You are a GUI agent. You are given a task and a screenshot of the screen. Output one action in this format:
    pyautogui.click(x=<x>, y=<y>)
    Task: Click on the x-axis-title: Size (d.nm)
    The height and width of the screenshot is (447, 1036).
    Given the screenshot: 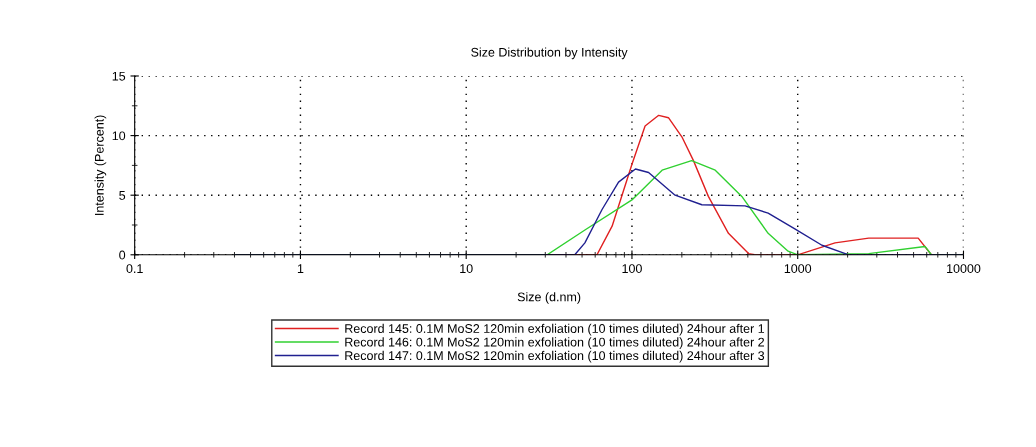 What is the action you would take?
    pyautogui.click(x=549, y=298)
    